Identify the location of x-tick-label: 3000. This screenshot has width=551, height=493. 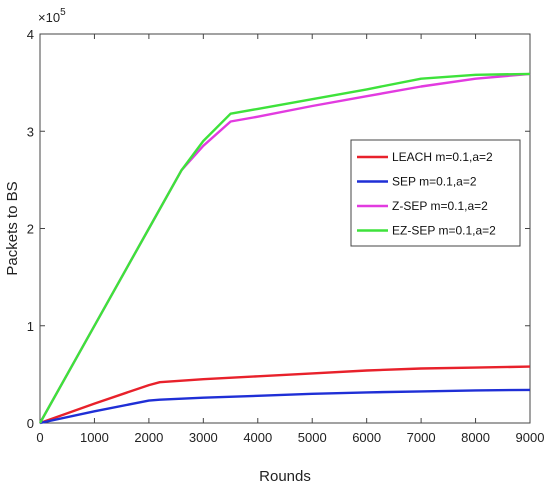
(203, 437).